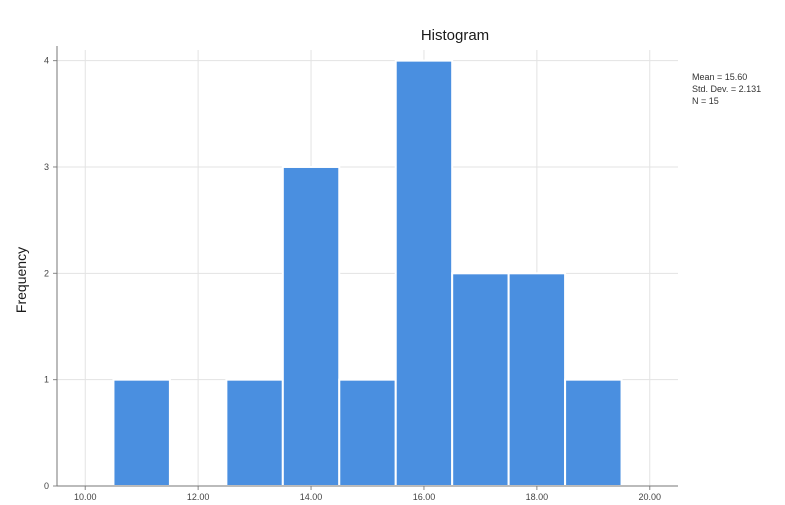 This screenshot has width=785, height=505. I want to click on x-tick-label: 16.00, so click(424, 497).